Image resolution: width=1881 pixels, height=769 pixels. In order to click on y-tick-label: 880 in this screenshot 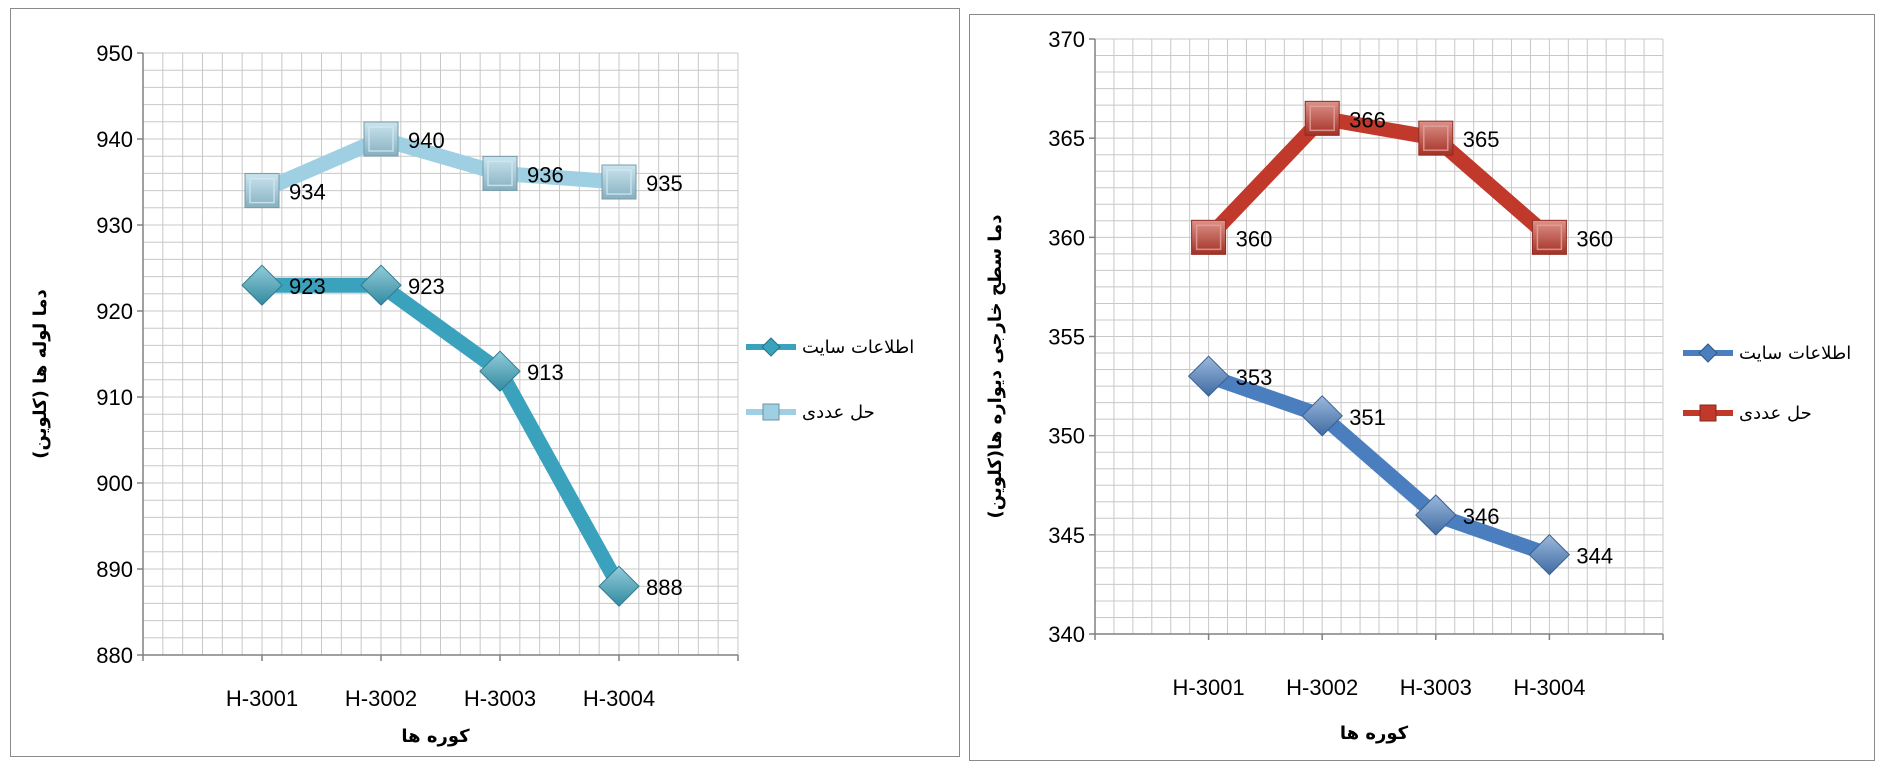, I will do `click(114, 655)`.